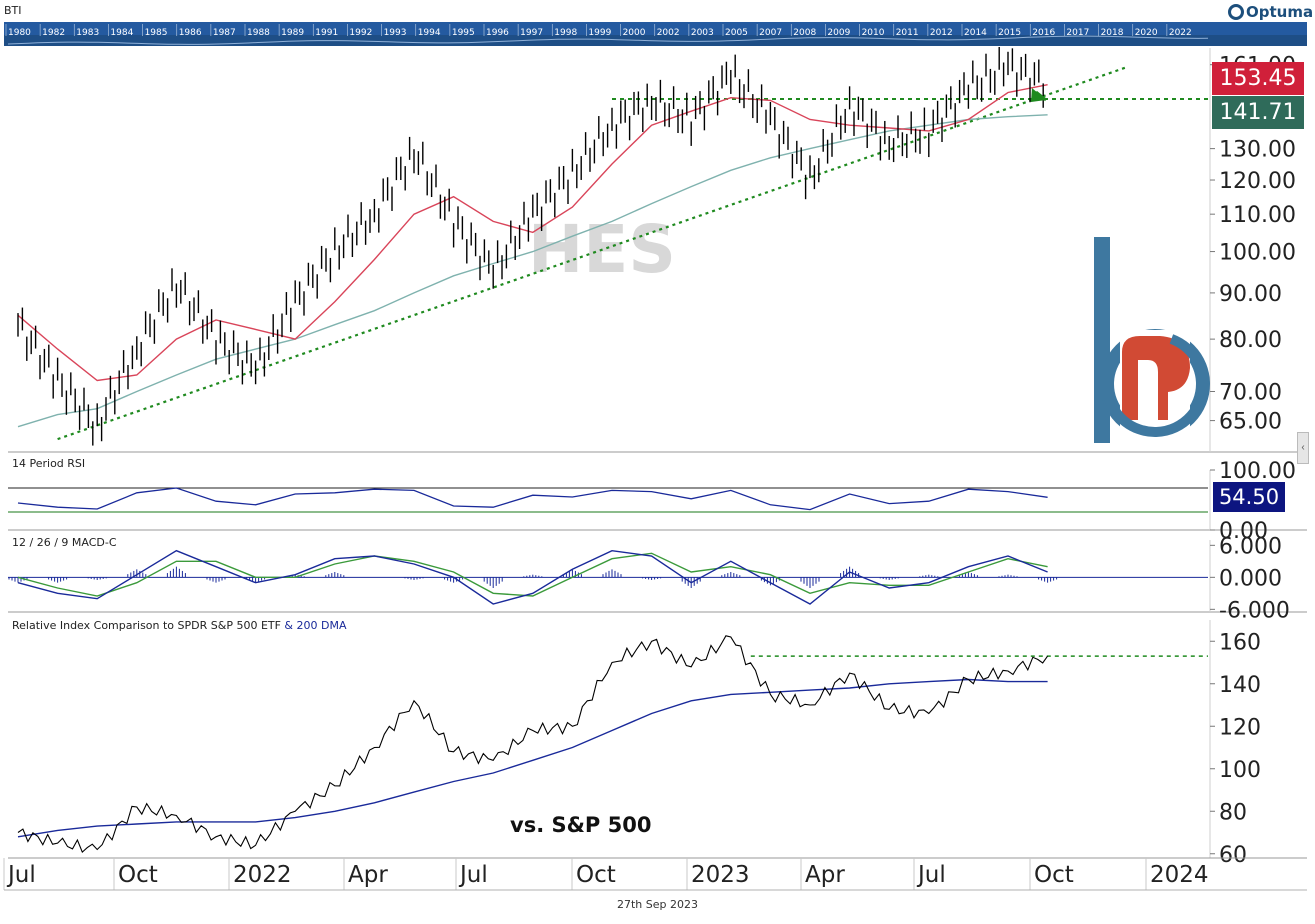 The height and width of the screenshot is (924, 1315). I want to click on timeline-year: 1989, so click(292, 33).